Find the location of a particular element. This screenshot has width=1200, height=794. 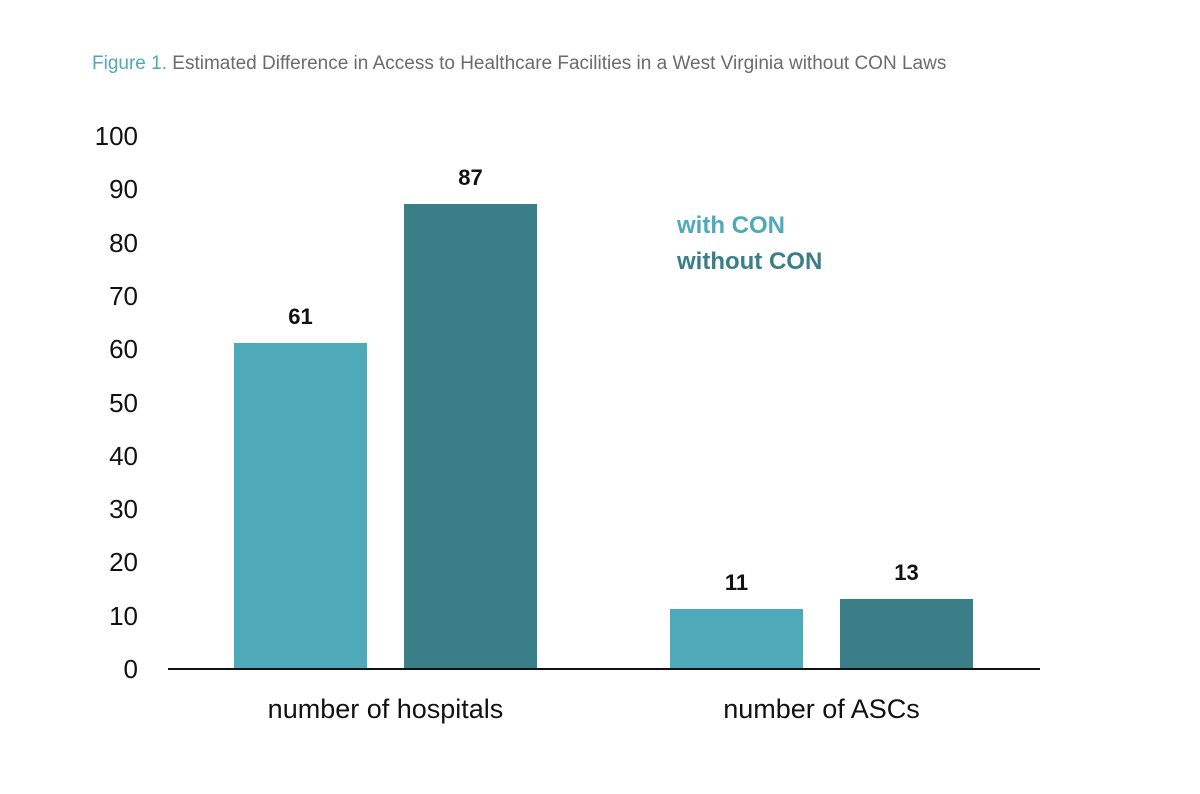

y-tick-60: 60 is located at coordinates (123, 349).